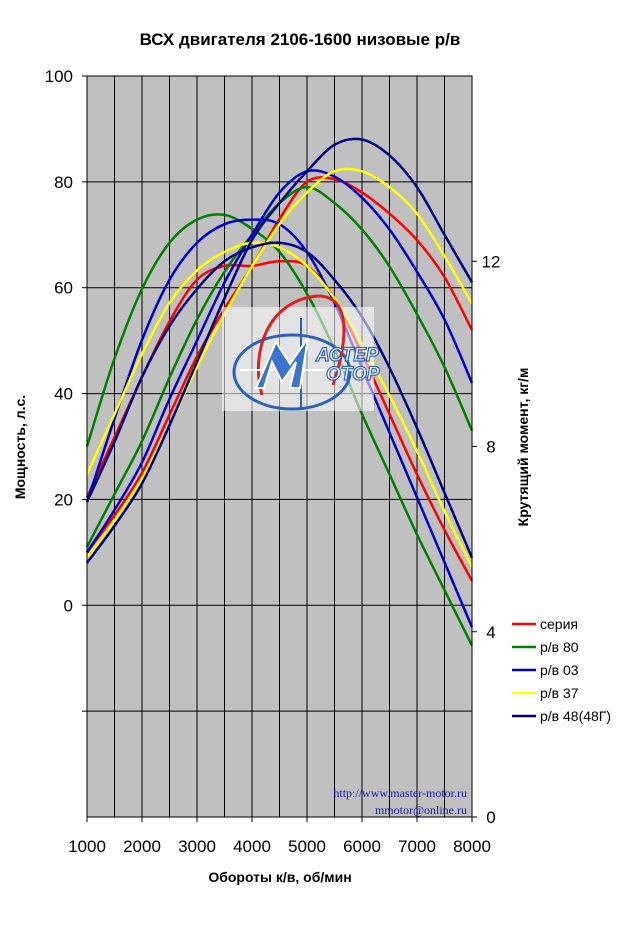 The image size is (642, 932). What do you see at coordinates (87, 846) in the screenshot?
I see `x-tick-label: 1000` at bounding box center [87, 846].